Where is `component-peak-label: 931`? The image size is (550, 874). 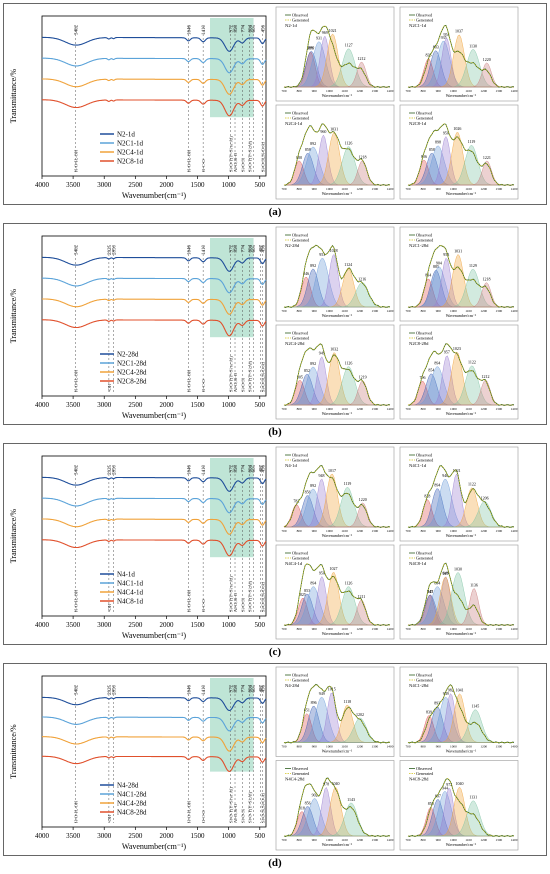
component-peak-label: 931 is located at coordinates (319, 38).